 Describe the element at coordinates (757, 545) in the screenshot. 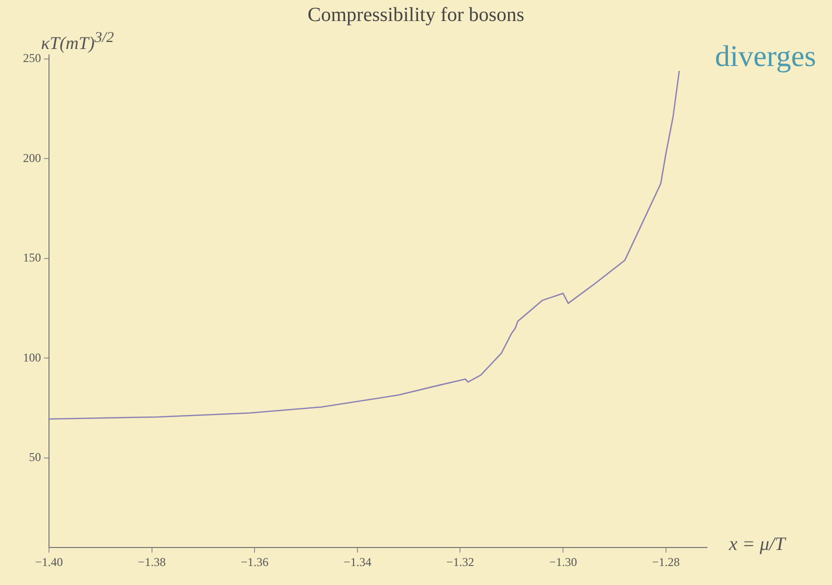

I see `x-axis-title: x = μ/T` at that location.